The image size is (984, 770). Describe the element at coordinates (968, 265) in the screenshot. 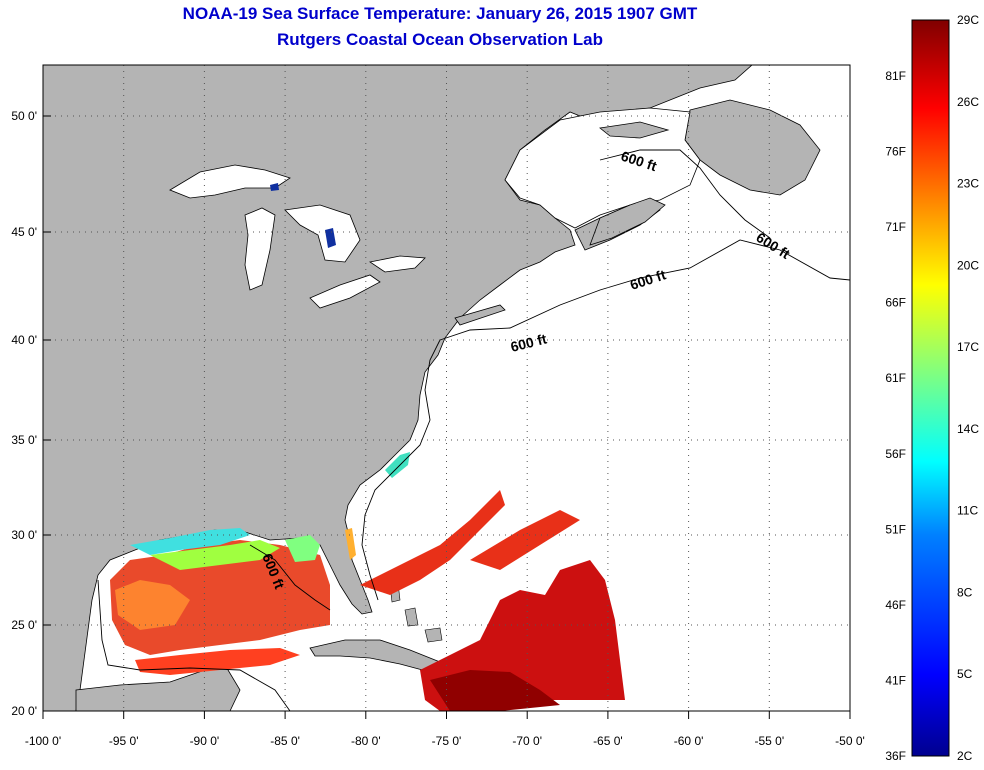

I see `colorbar-celsius-label: 20C` at that location.